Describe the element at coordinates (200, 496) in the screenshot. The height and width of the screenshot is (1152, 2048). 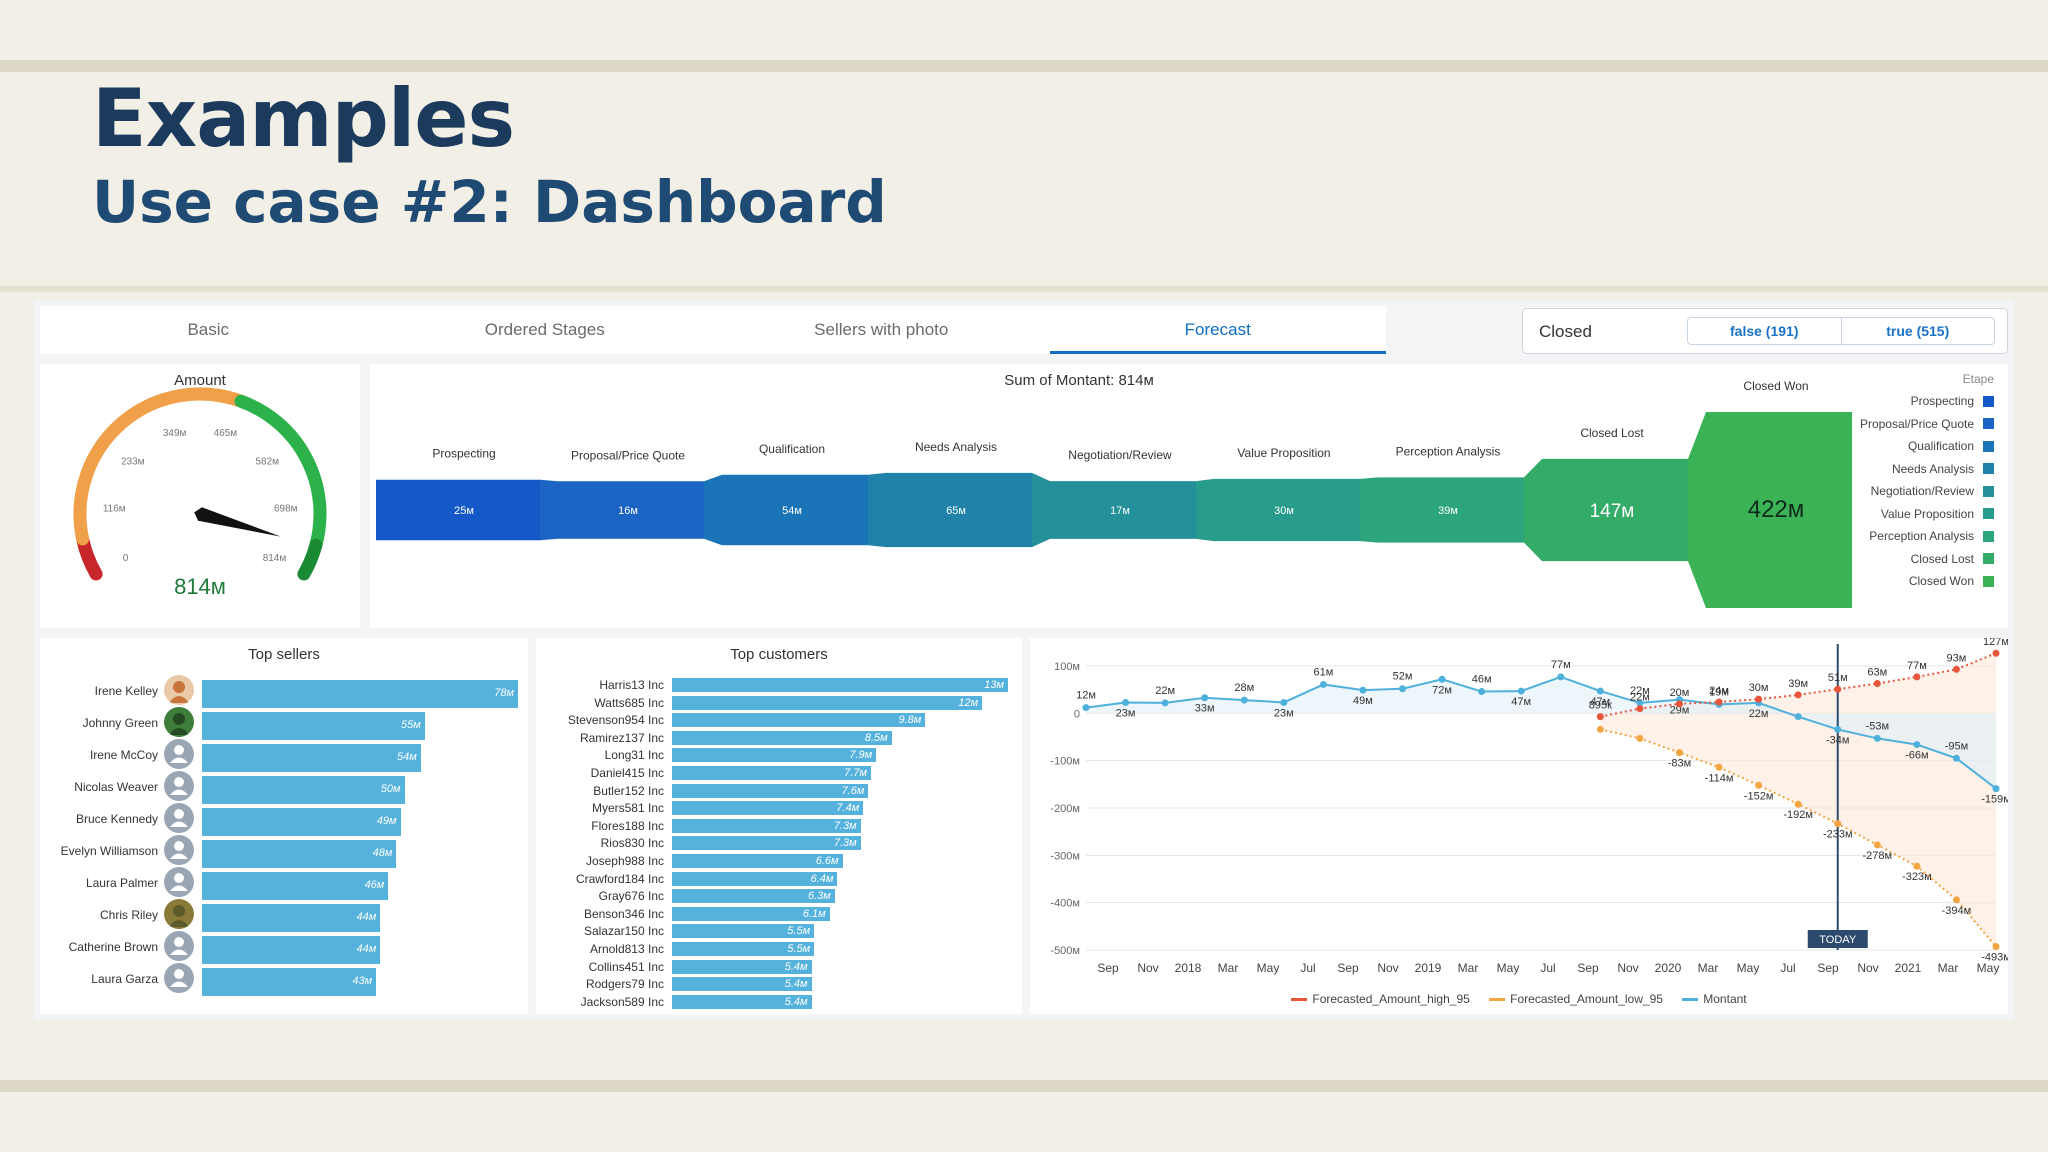
I see `amount-gauge-panel: Amount 0 116м 233м 349м 465м 582м 698м 814м 814м` at that location.